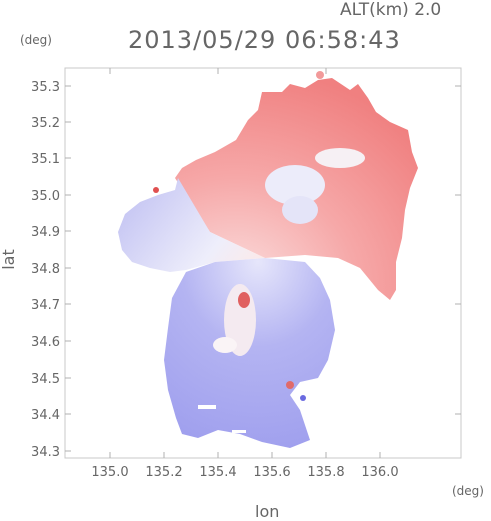 The image size is (491, 521). What do you see at coordinates (191, 225) in the screenshot?
I see `transition-echo-region` at bounding box center [191, 225].